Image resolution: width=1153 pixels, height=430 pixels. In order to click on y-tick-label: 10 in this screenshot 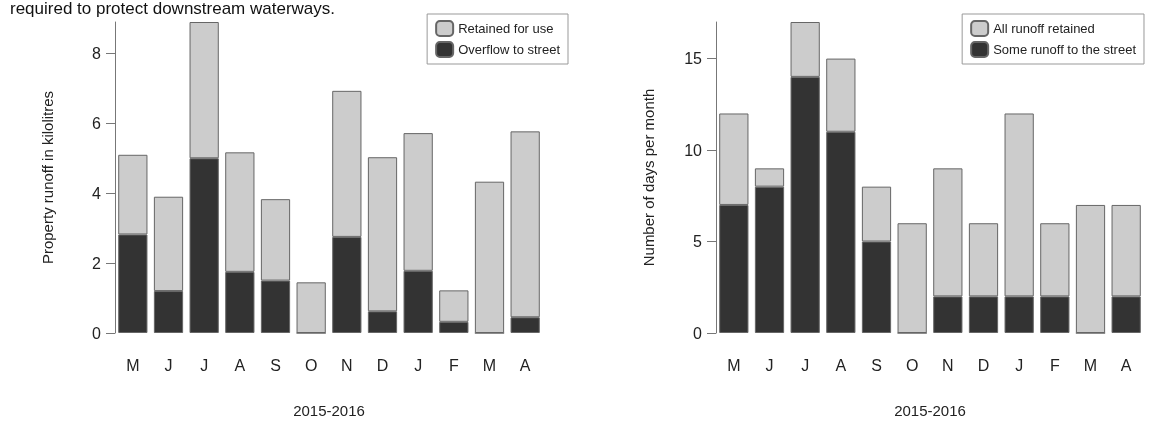, I will do `click(693, 150)`.